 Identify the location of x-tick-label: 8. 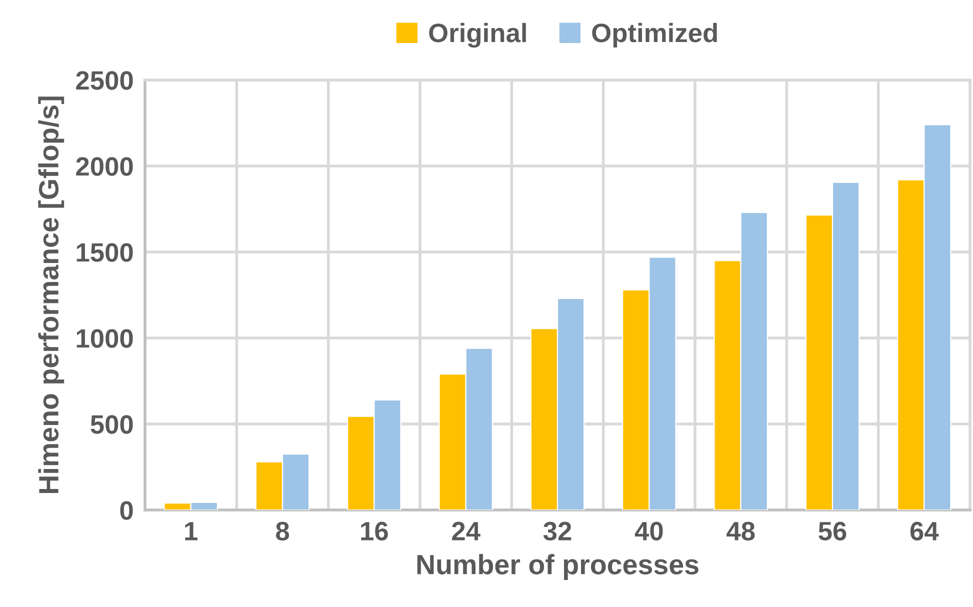
(283, 531).